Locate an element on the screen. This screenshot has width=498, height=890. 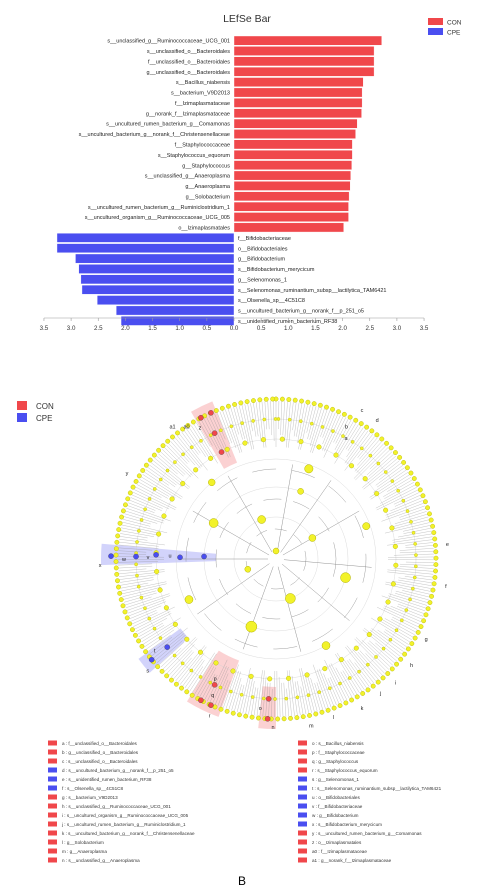
clado-legend-label-con: CON is located at coordinates (45, 406).